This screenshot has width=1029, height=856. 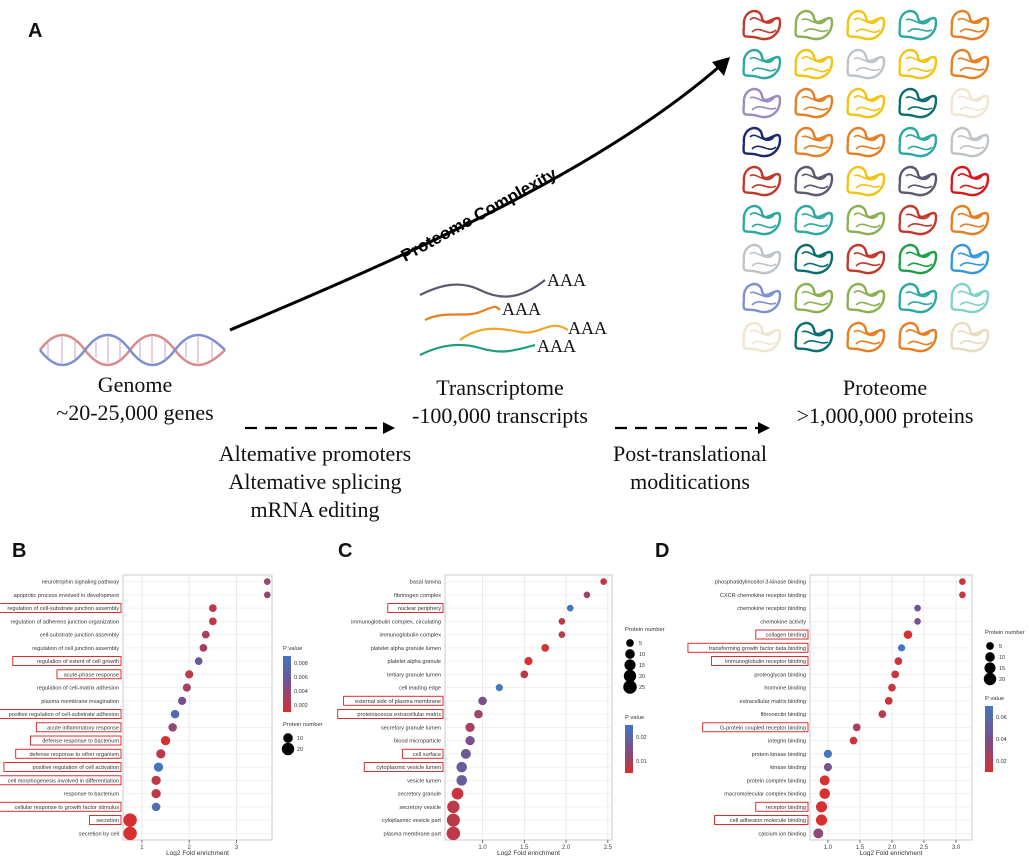 What do you see at coordinates (765, 662) in the screenshot?
I see `term-label: immunoglobulin receptor binding` at bounding box center [765, 662].